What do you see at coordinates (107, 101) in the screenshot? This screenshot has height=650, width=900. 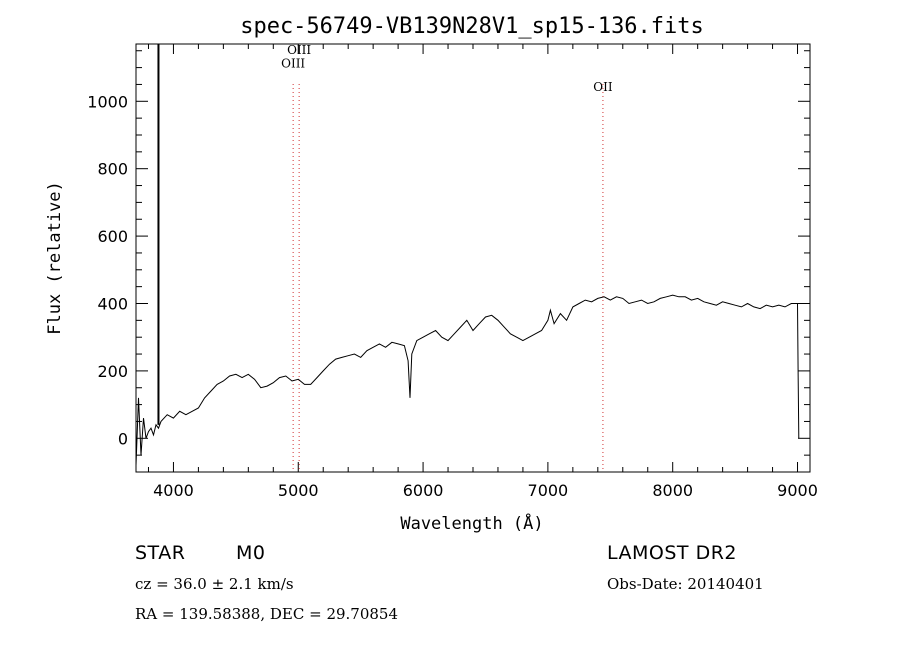 I see `y-tick-label: 1000` at bounding box center [107, 101].